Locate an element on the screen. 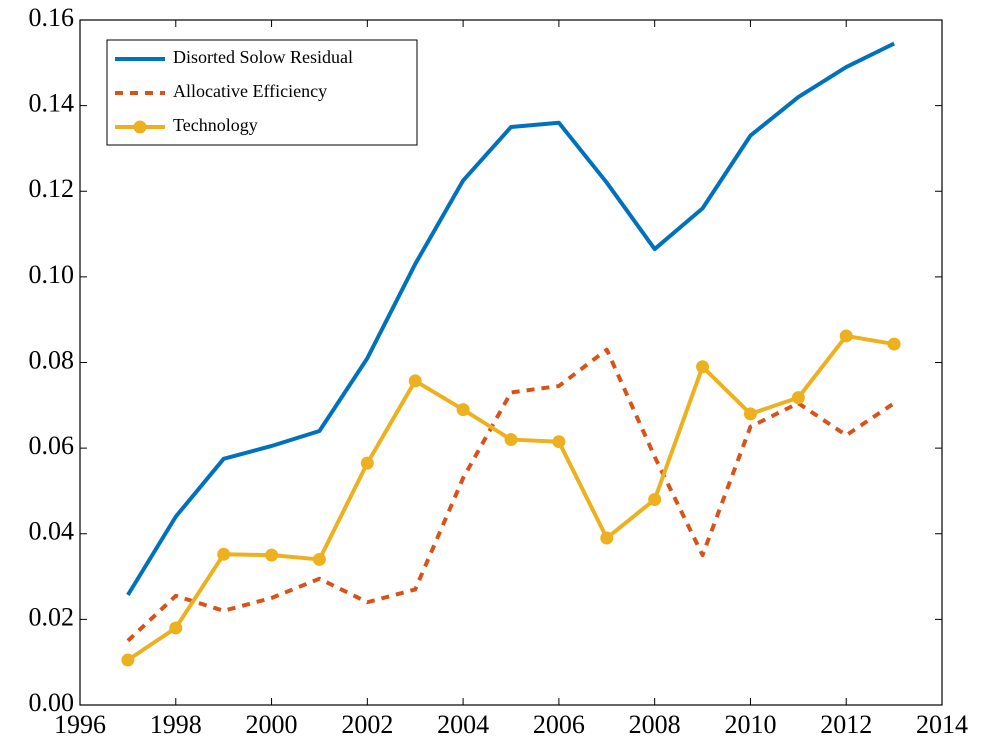  y-tick-label: 0.06 is located at coordinates (52, 445).